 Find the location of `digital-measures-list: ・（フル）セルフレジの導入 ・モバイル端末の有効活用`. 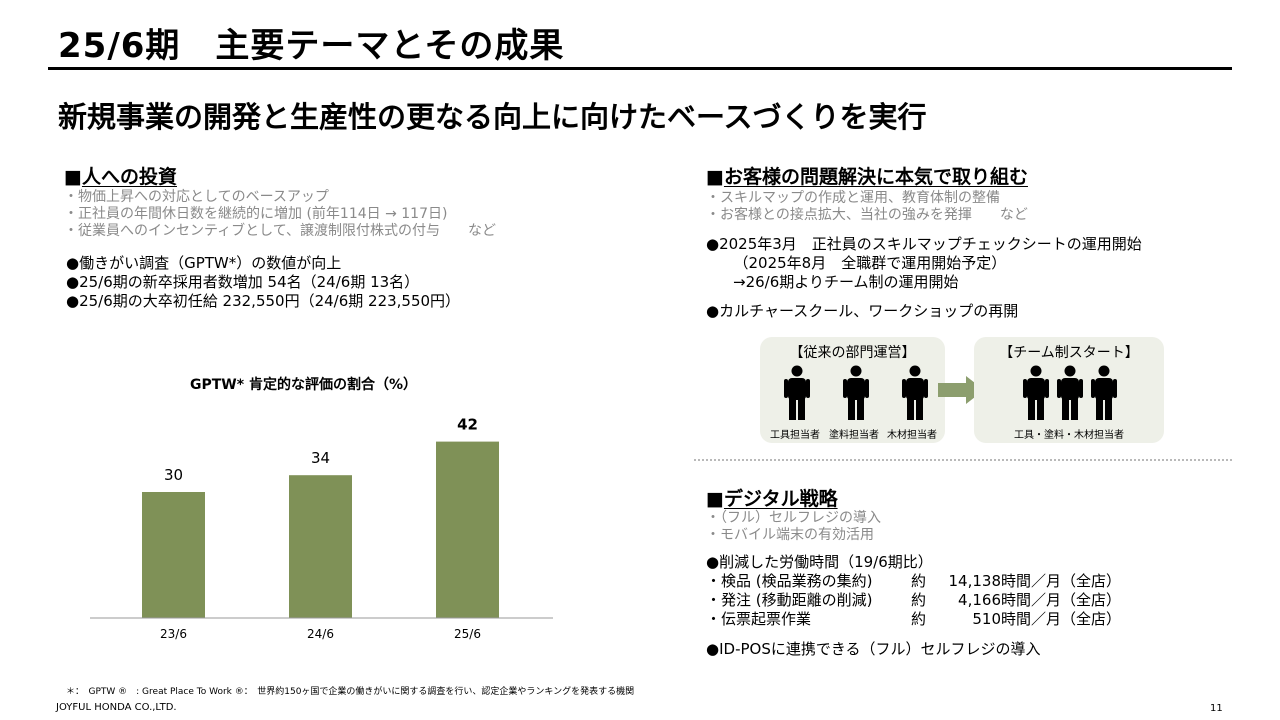

digital-measures-list: ・（フル）セルフレジの導入 ・モバイル端末の有効活用 is located at coordinates (793, 527).